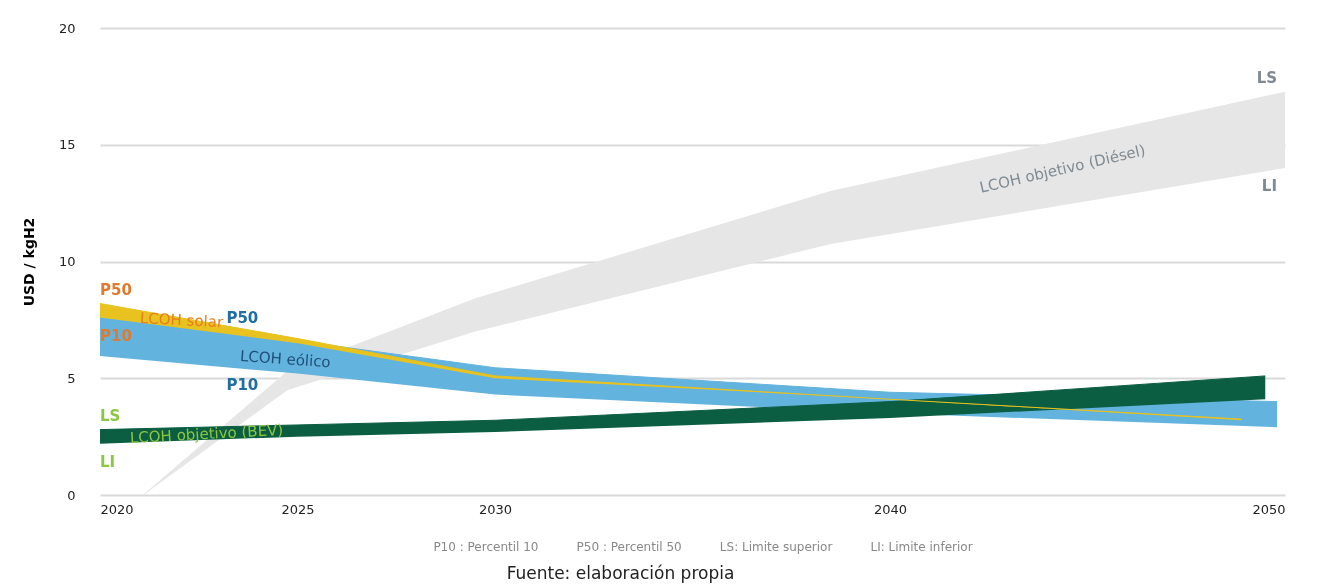 This screenshot has width=1321, height=588. Describe the element at coordinates (67, 28) in the screenshot. I see `y-tick-label: 20` at that location.